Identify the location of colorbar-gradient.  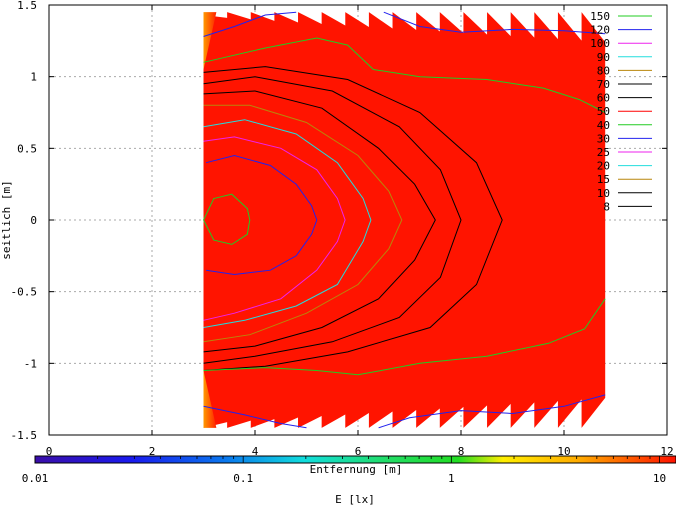
(355, 459).